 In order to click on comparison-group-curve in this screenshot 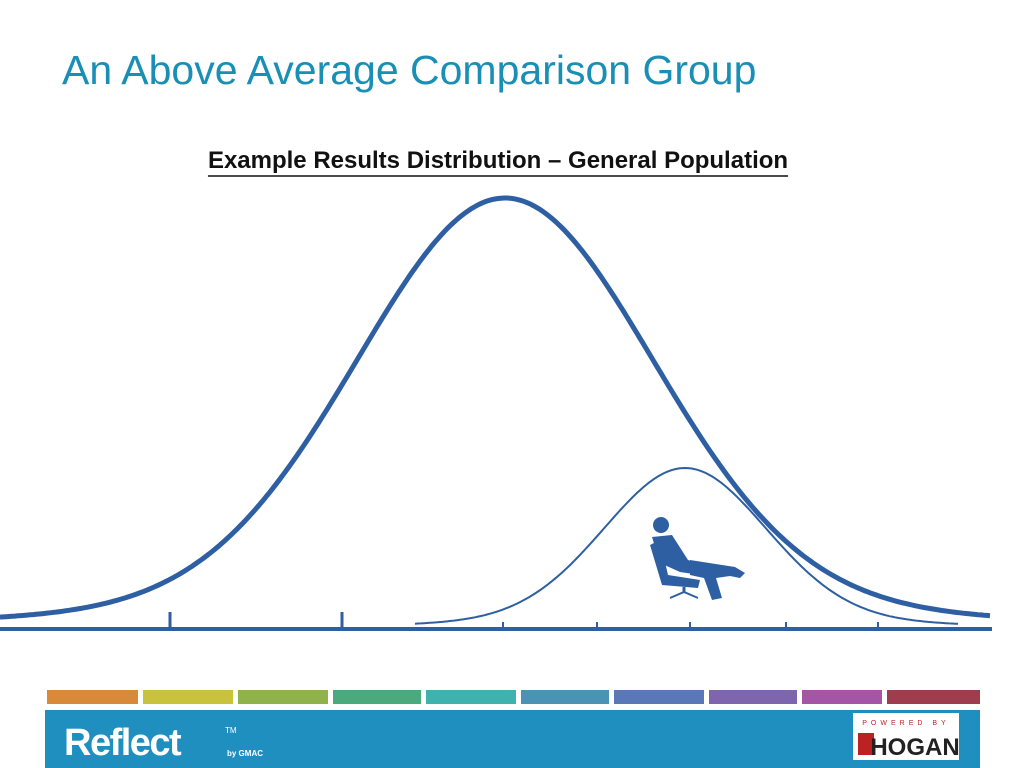, I will do `click(686, 545)`.